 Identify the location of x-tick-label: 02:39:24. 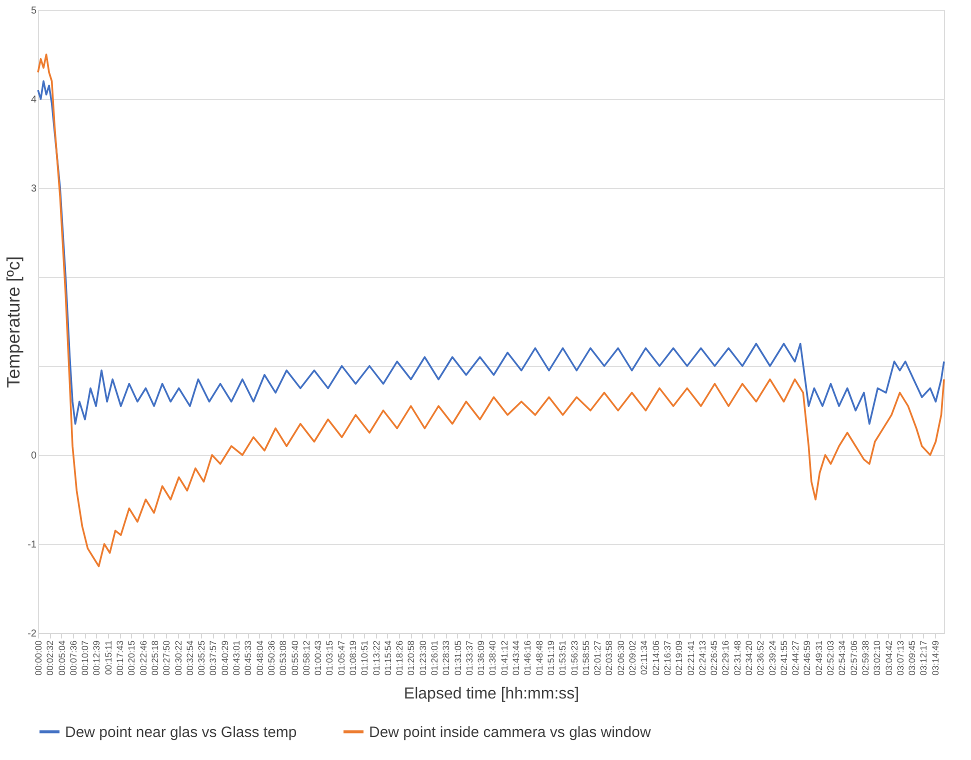
(772, 658).